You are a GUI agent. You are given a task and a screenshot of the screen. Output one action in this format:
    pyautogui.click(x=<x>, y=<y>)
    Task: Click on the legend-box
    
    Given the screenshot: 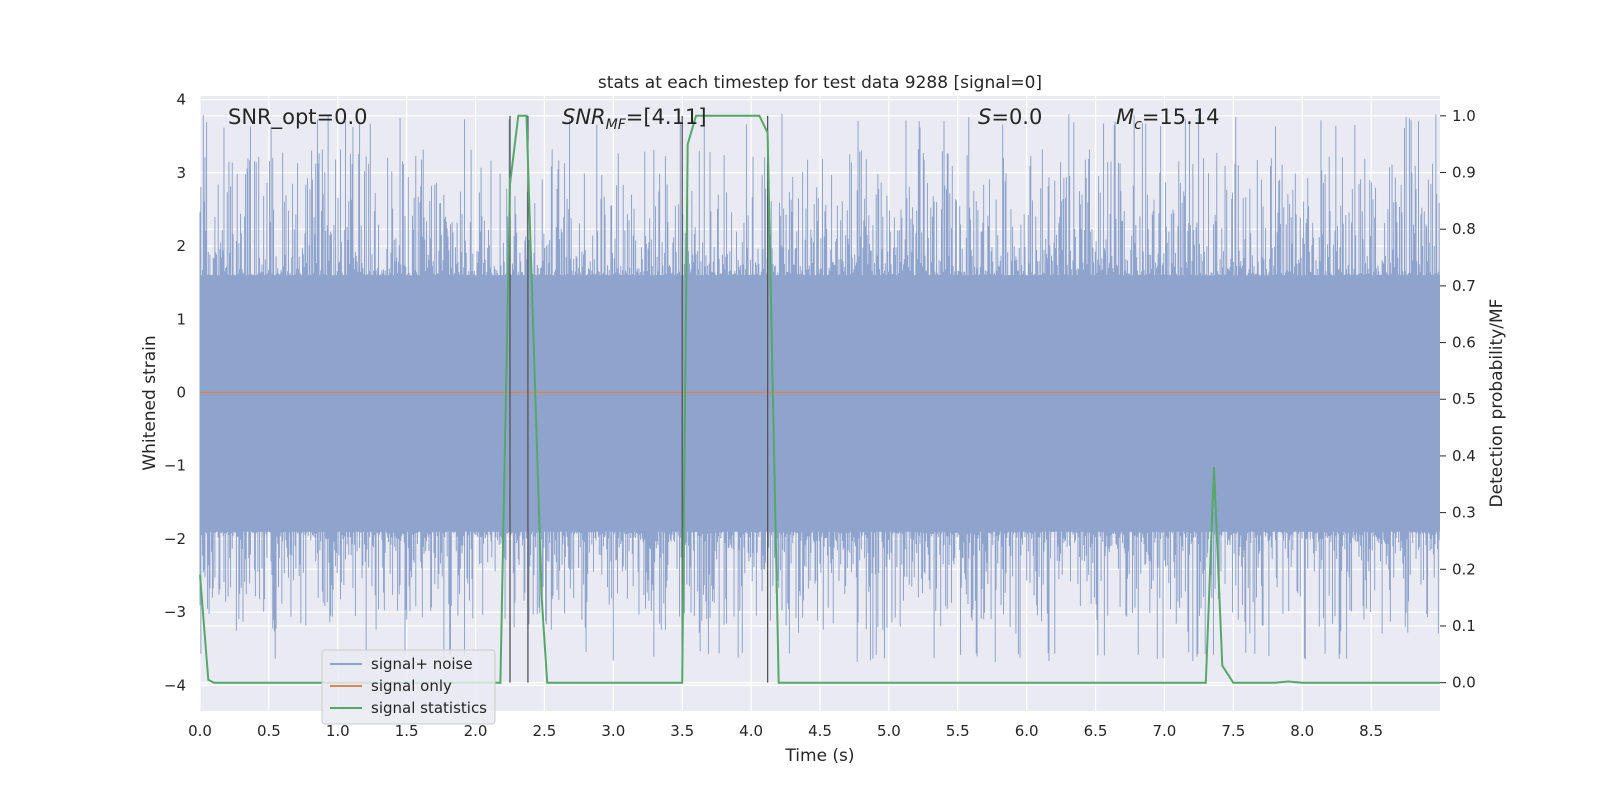 What is the action you would take?
    pyautogui.click(x=408, y=687)
    